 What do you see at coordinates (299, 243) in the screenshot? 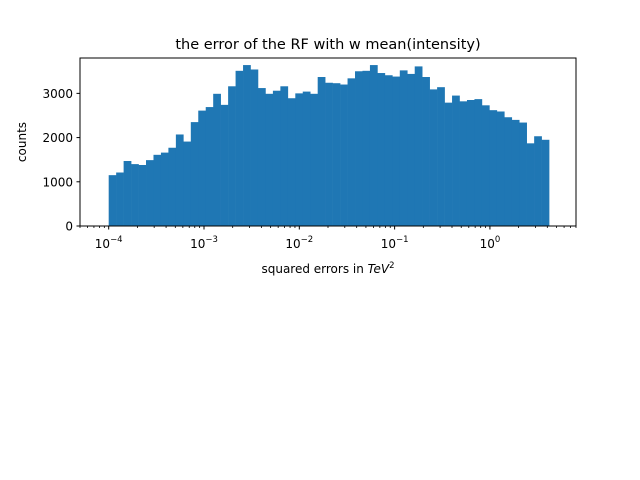
I see `x-tick-label: 10⁻²` at bounding box center [299, 243].